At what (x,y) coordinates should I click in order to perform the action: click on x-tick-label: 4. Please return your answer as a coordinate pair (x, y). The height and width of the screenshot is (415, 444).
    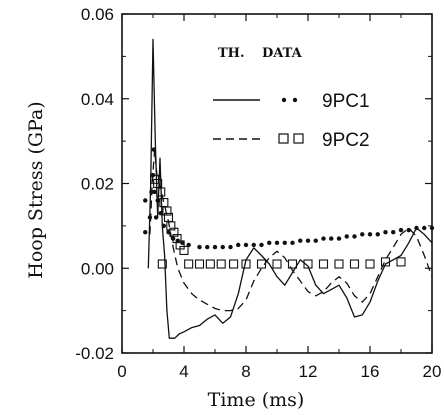
    Looking at the image, I should click on (183, 371).